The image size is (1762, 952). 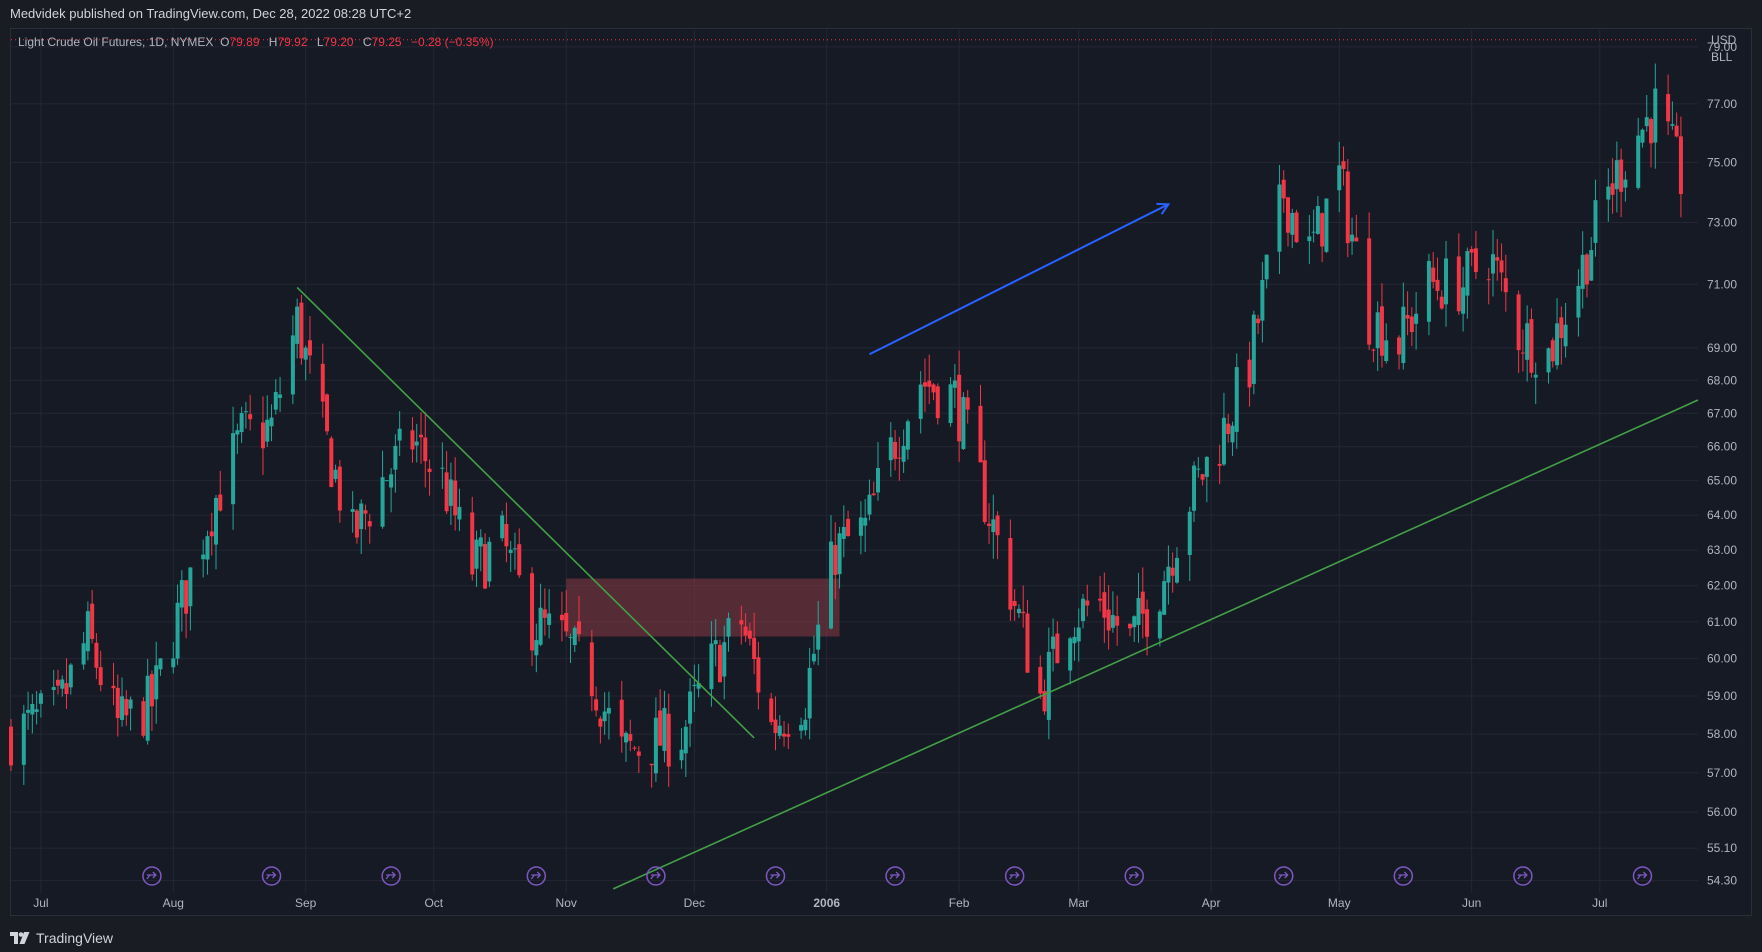 What do you see at coordinates (1722, 223) in the screenshot?
I see `price-tick-label: 73.00` at bounding box center [1722, 223].